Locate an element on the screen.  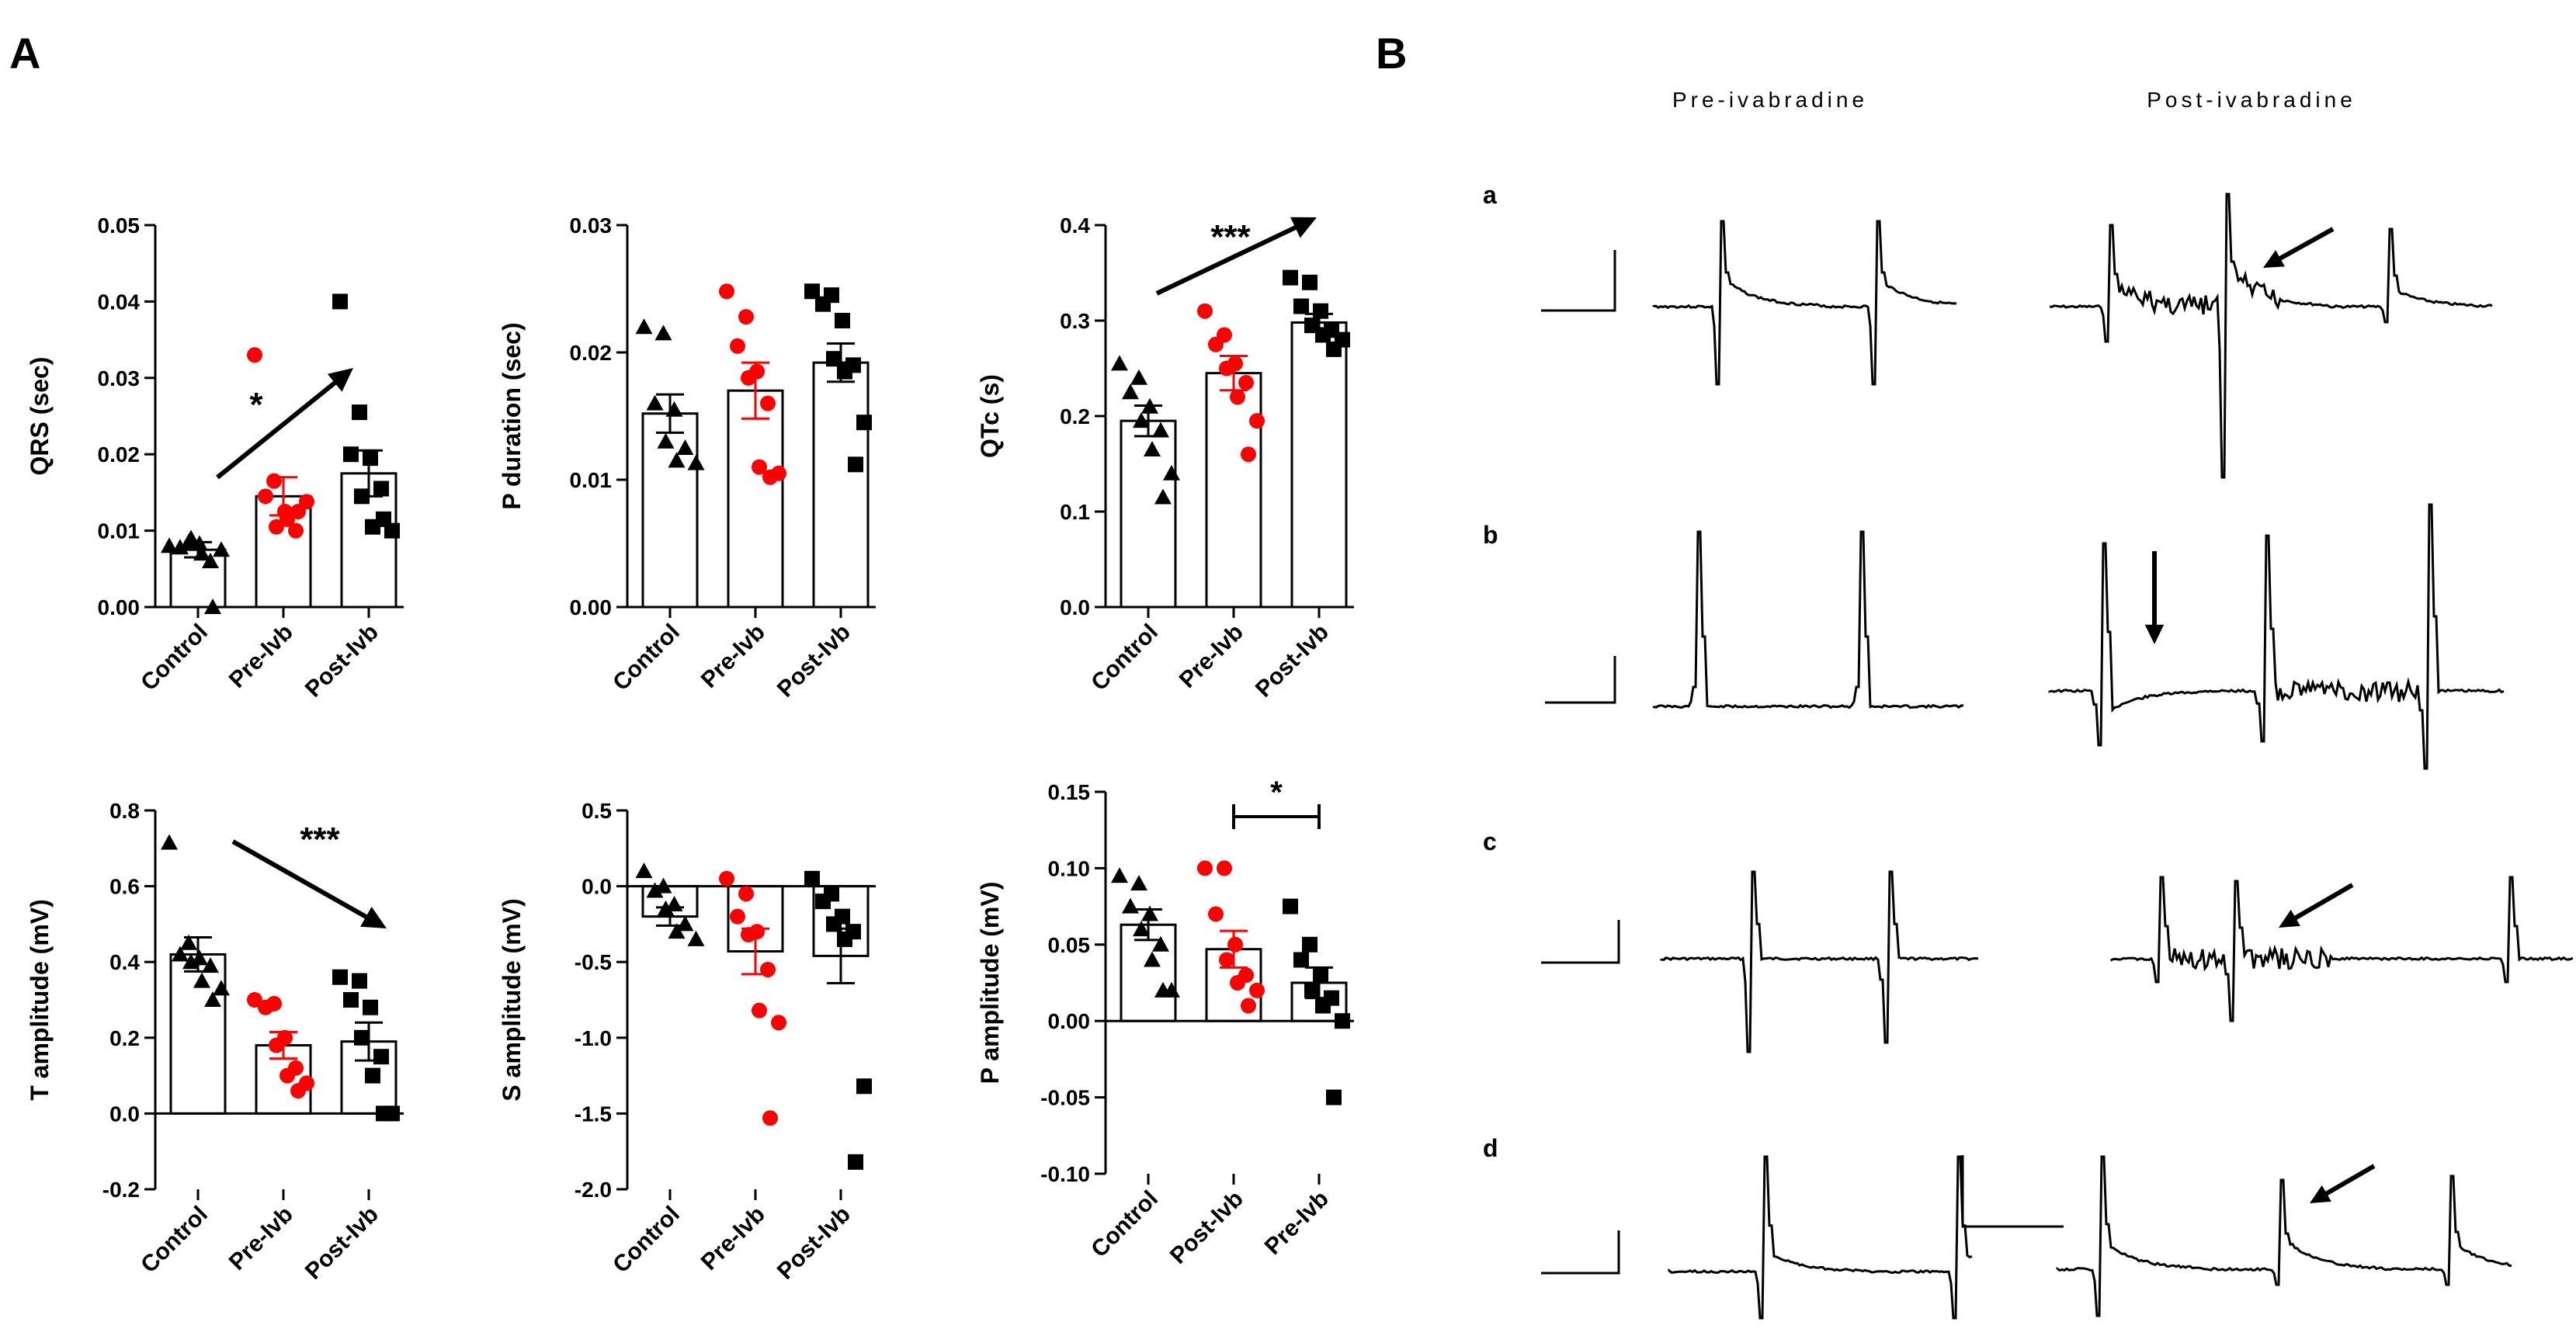
y-tick-label: 0.00 is located at coordinates (1069, 1021).